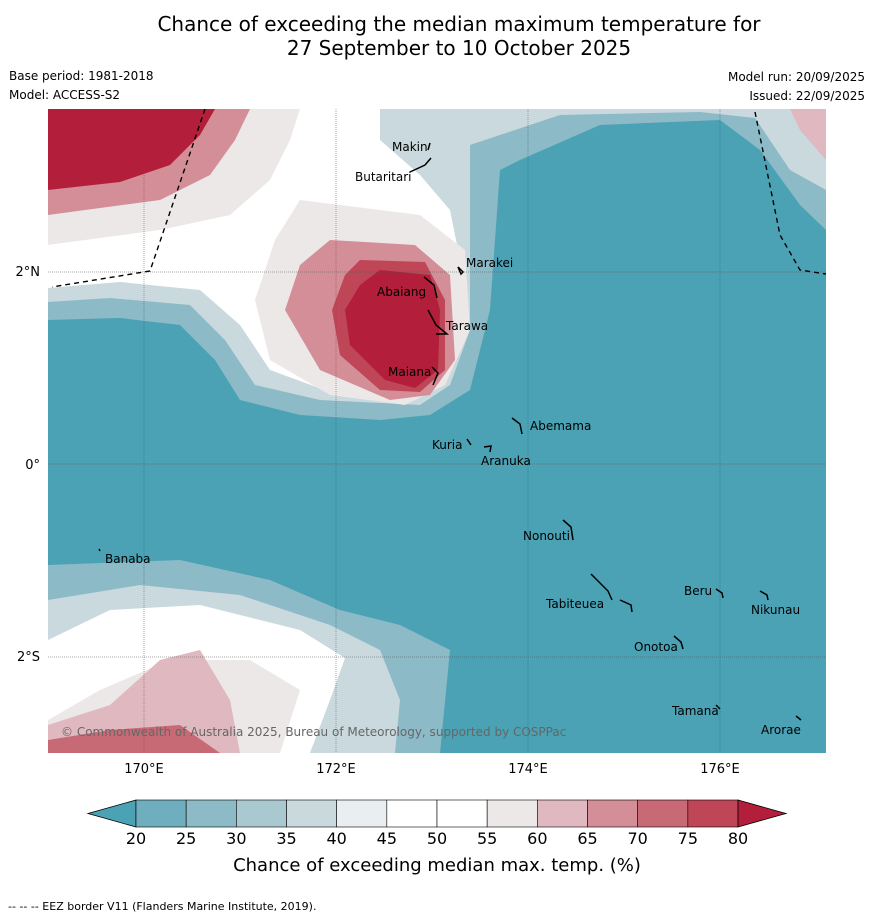  I want to click on island-maiana, so click(435, 376).